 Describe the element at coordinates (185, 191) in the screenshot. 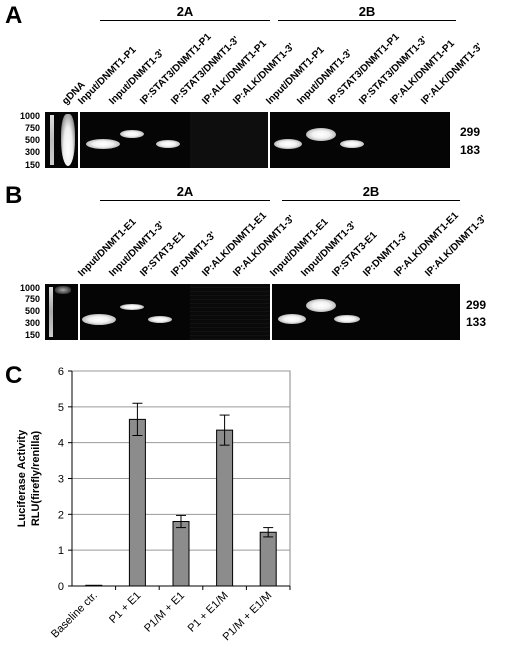

I see `panel-b-group-2a: 2A` at that location.